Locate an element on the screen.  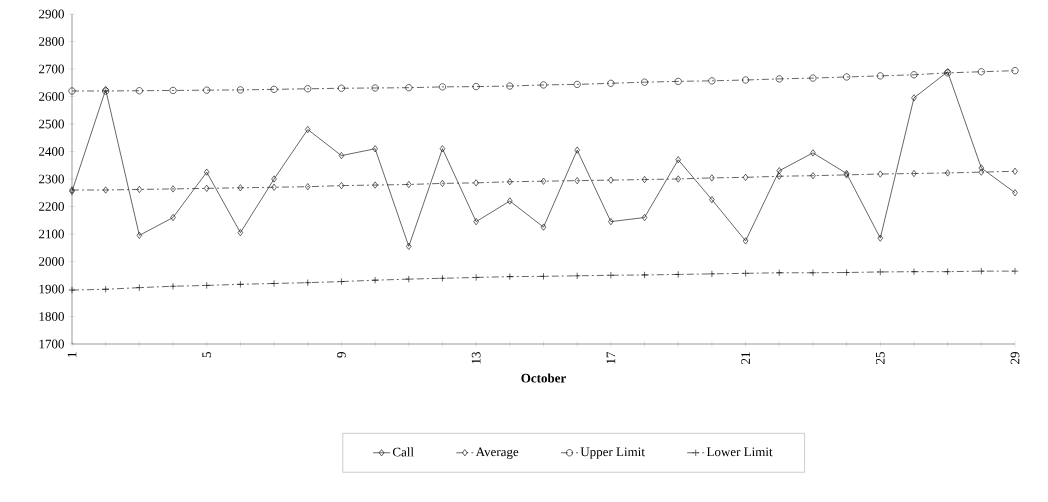
legend-label: Upper Limit is located at coordinates (612, 453).